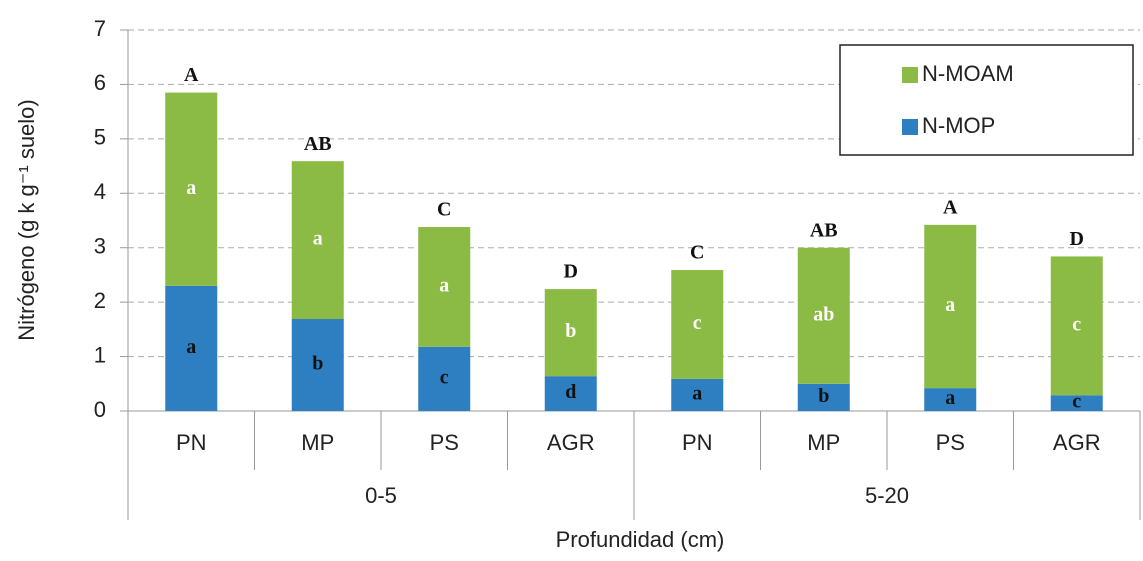  Describe the element at coordinates (100, 409) in the screenshot. I see `y-tick-label: 0` at that location.